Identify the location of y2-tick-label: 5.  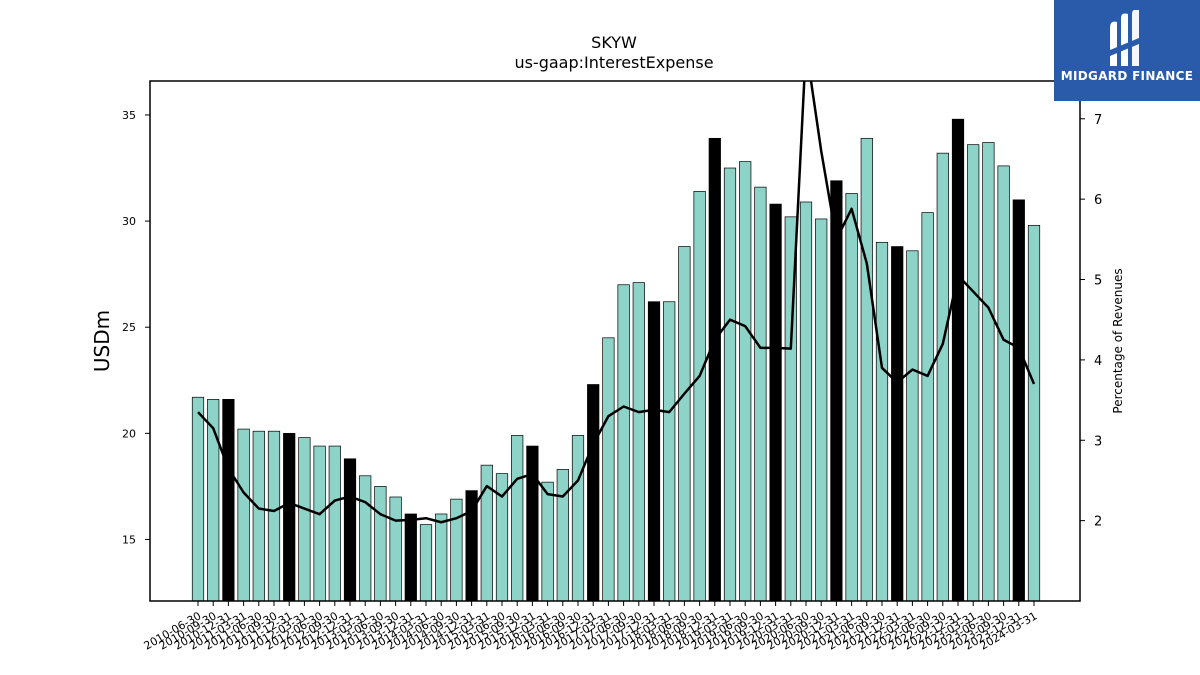
(1098, 281).